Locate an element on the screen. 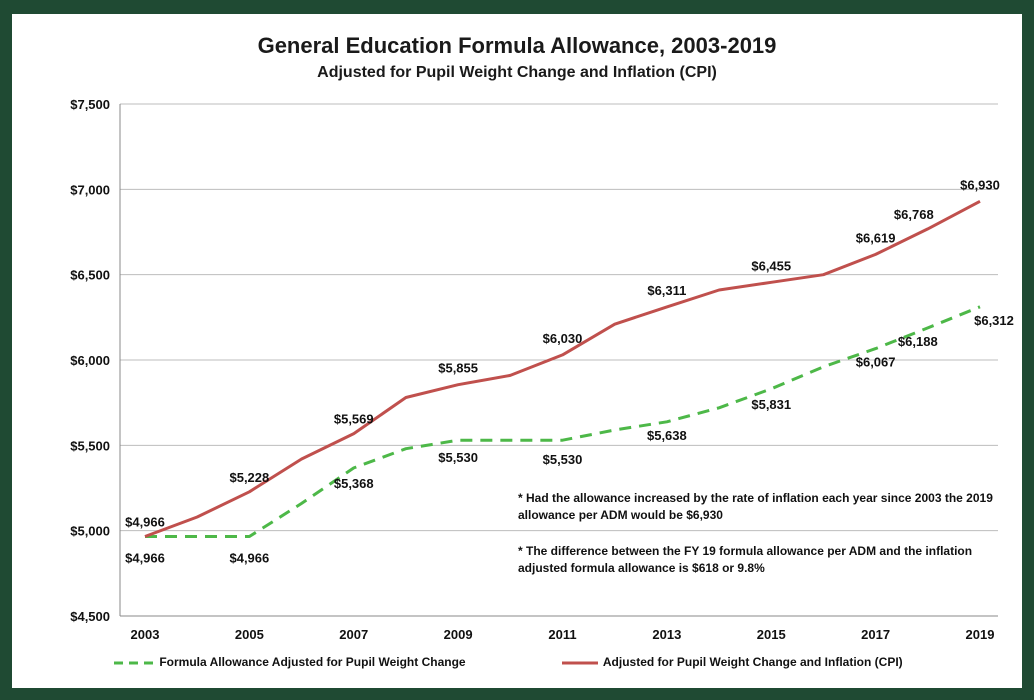  data-label-cpi: $6,768 is located at coordinates (914, 214).